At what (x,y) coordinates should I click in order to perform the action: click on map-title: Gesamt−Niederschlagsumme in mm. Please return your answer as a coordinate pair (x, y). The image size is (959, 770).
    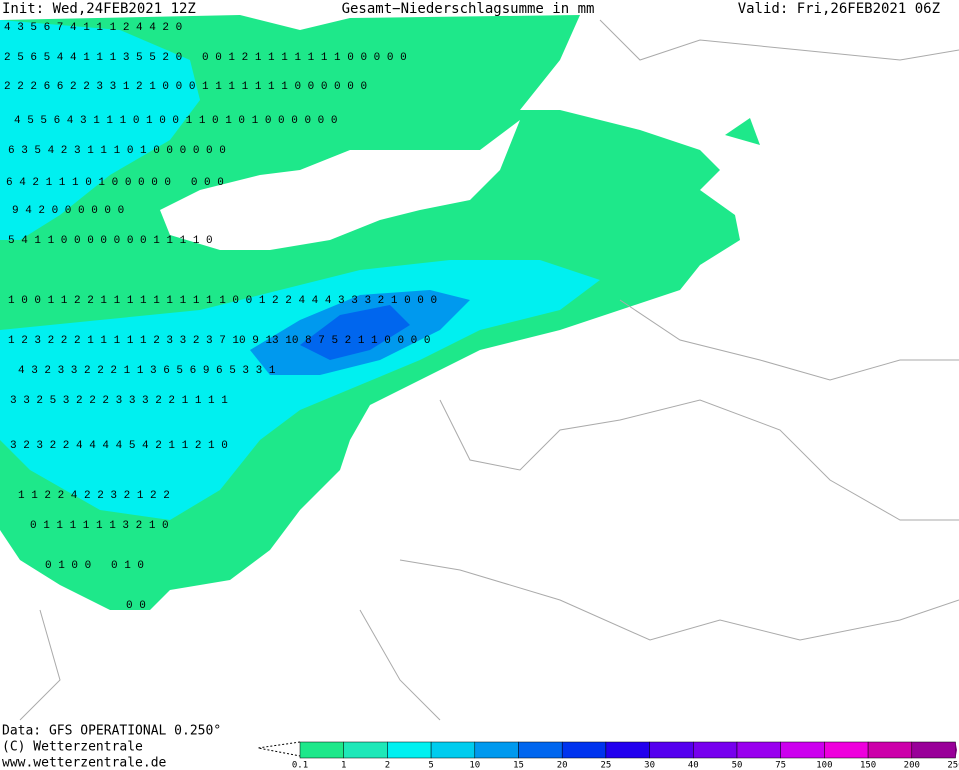
    Looking at the image, I should click on (468, 9).